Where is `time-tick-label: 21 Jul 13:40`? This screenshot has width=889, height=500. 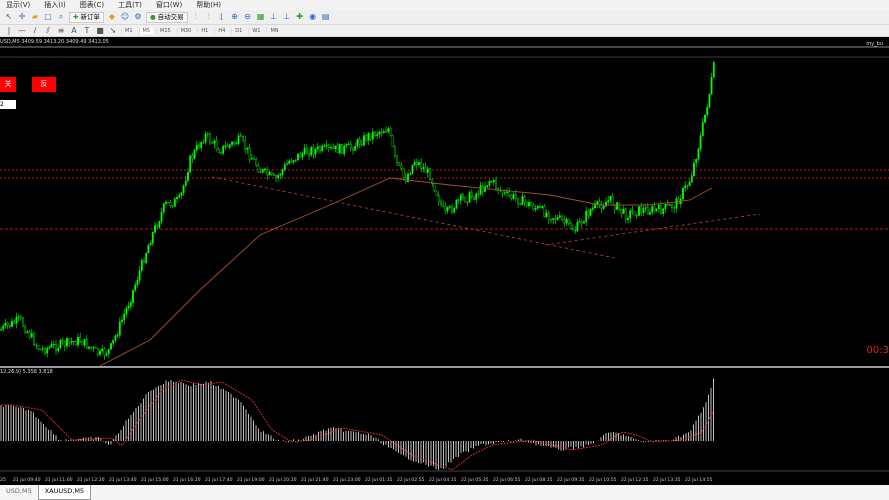 time-tick-label: 21 Jul 13:40 is located at coordinates (123, 480).